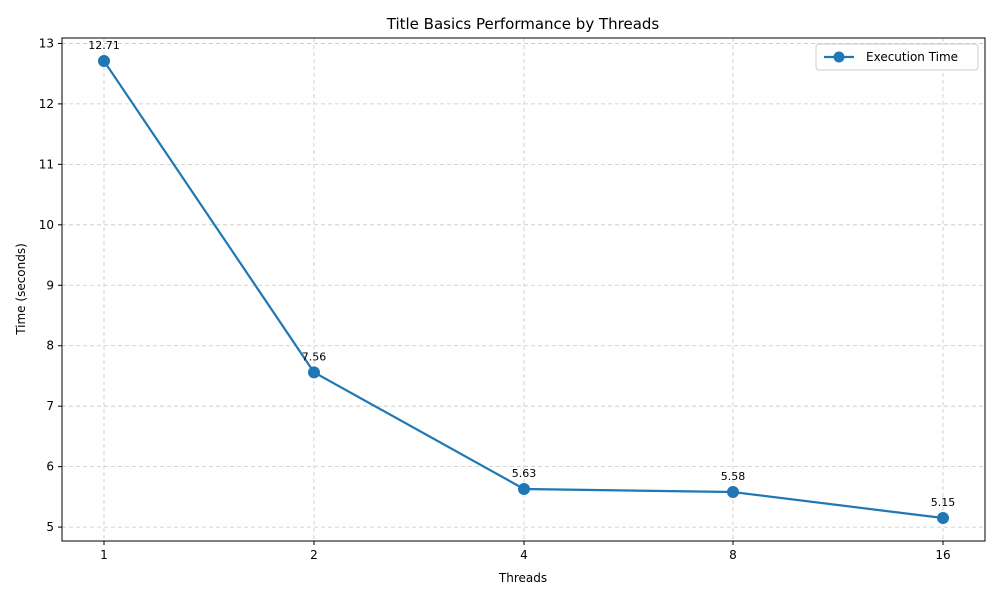 The image size is (1000, 600). I want to click on legend-box, so click(897, 57).